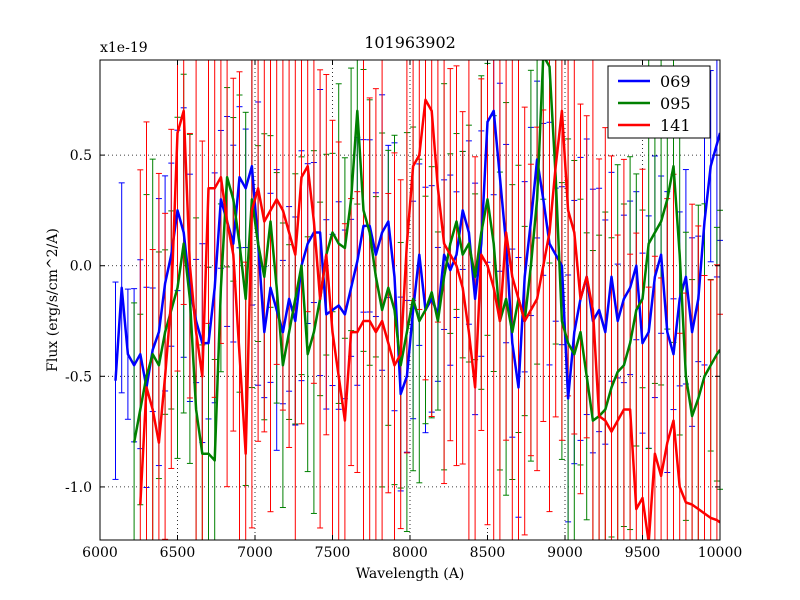  I want to click on x-axis-label: Wavelength (A), so click(410, 574).